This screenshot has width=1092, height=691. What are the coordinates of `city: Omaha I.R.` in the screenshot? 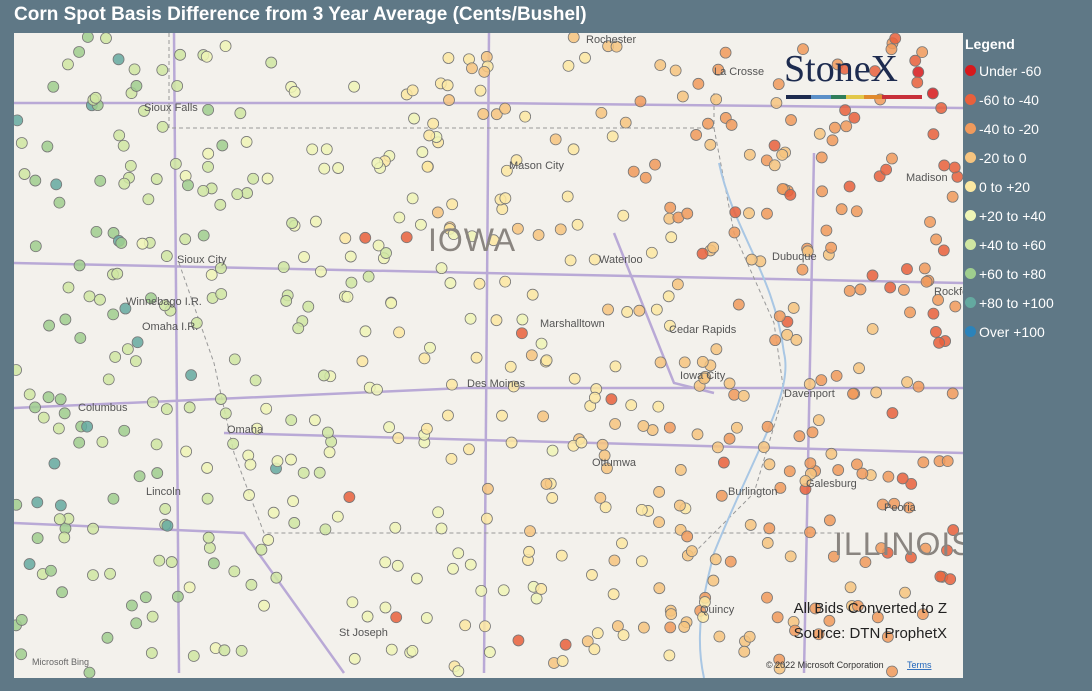 It's located at (170, 327).